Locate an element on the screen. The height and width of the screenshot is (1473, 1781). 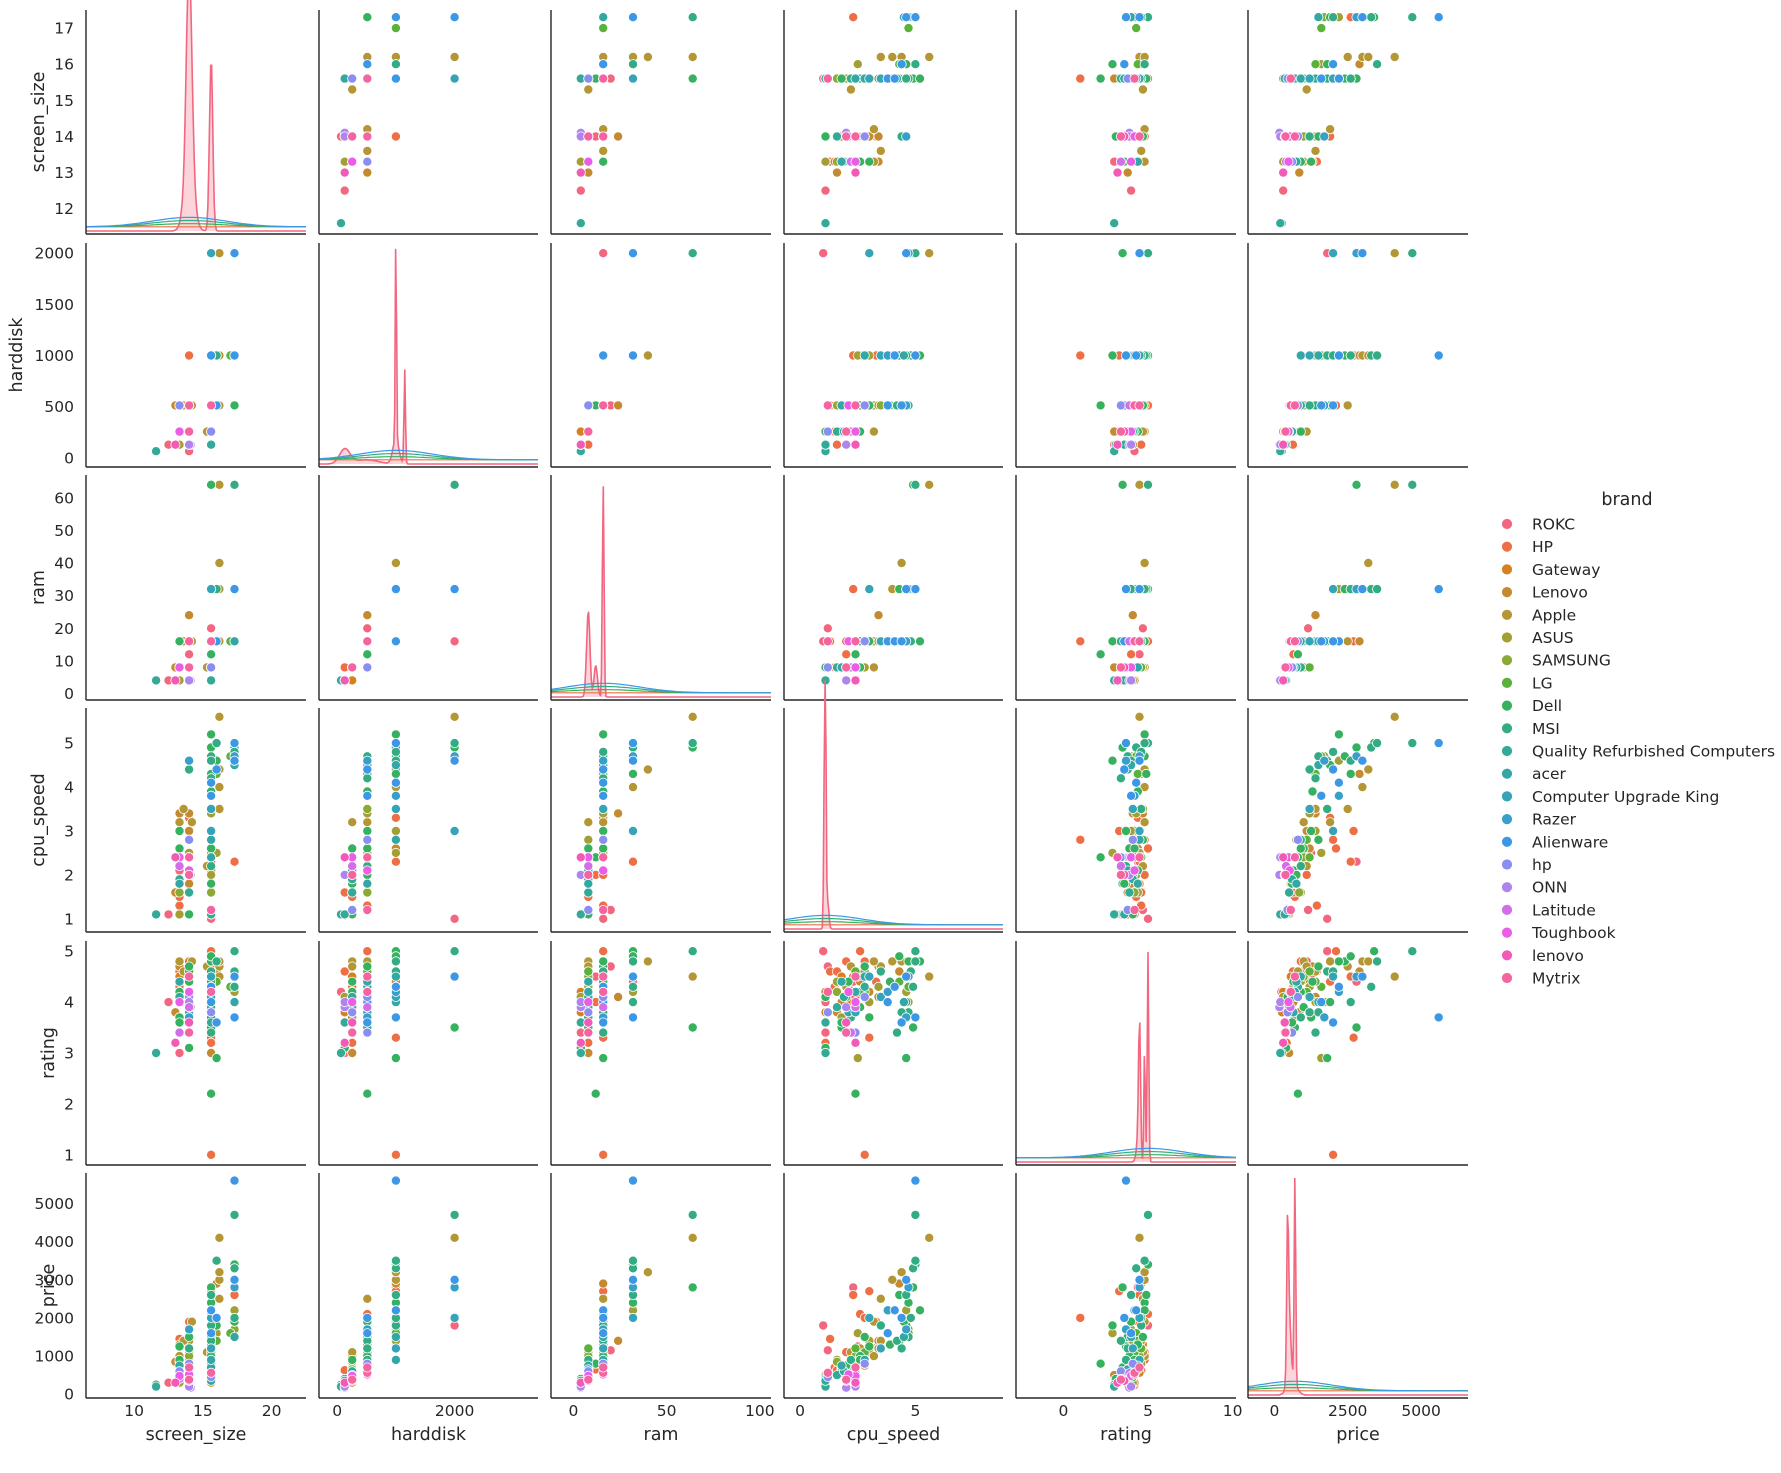
panel-rating-vs-rating is located at coordinates (1126, 1053).